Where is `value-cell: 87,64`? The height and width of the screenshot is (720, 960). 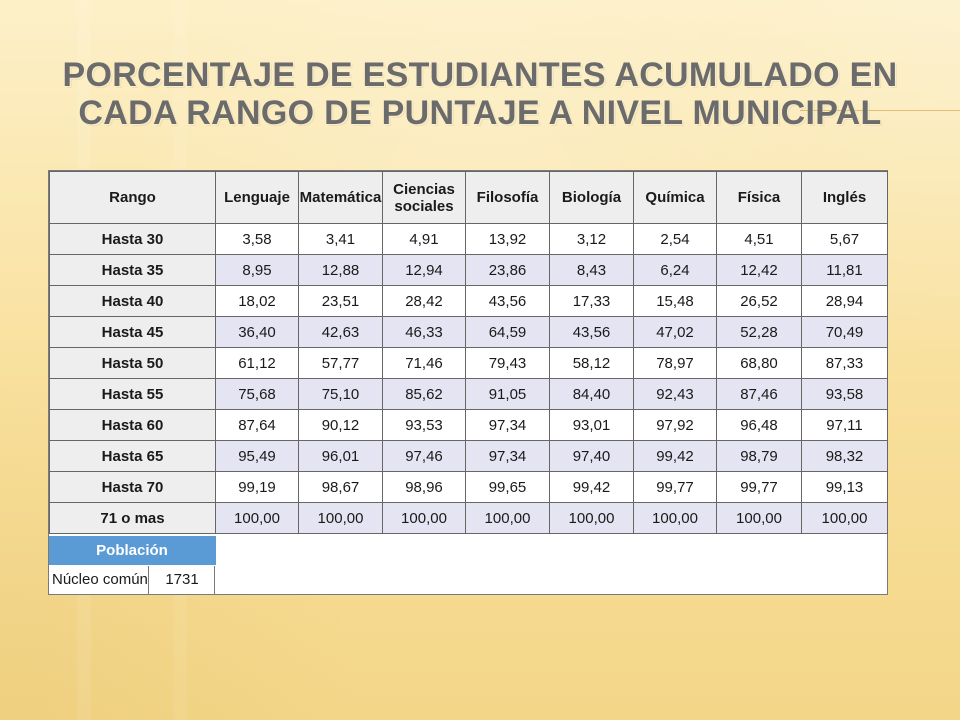 value-cell: 87,64 is located at coordinates (257, 425).